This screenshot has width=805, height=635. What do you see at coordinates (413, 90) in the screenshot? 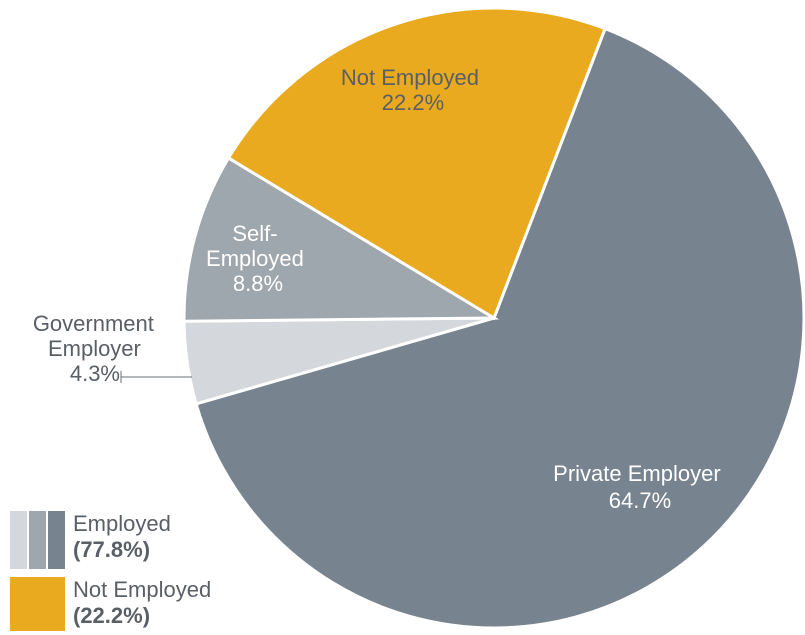
I see `label-not-employed: Not Employed 22.2%` at bounding box center [413, 90].